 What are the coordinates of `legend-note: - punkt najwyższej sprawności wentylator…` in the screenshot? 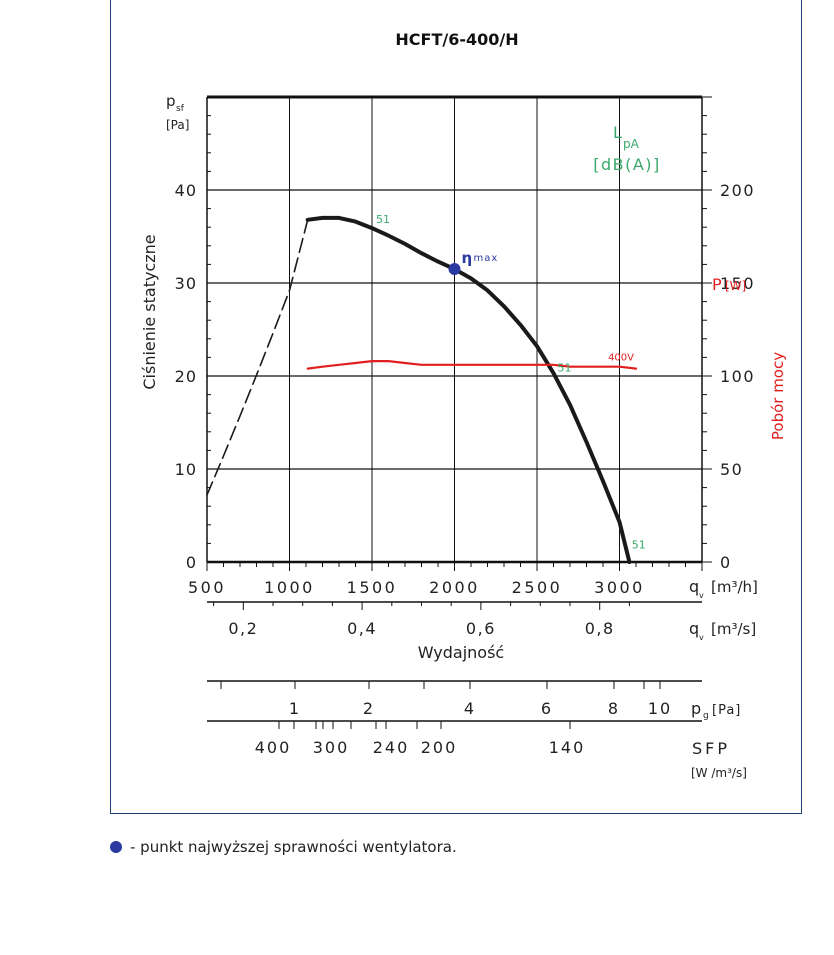 It's located at (283, 847).